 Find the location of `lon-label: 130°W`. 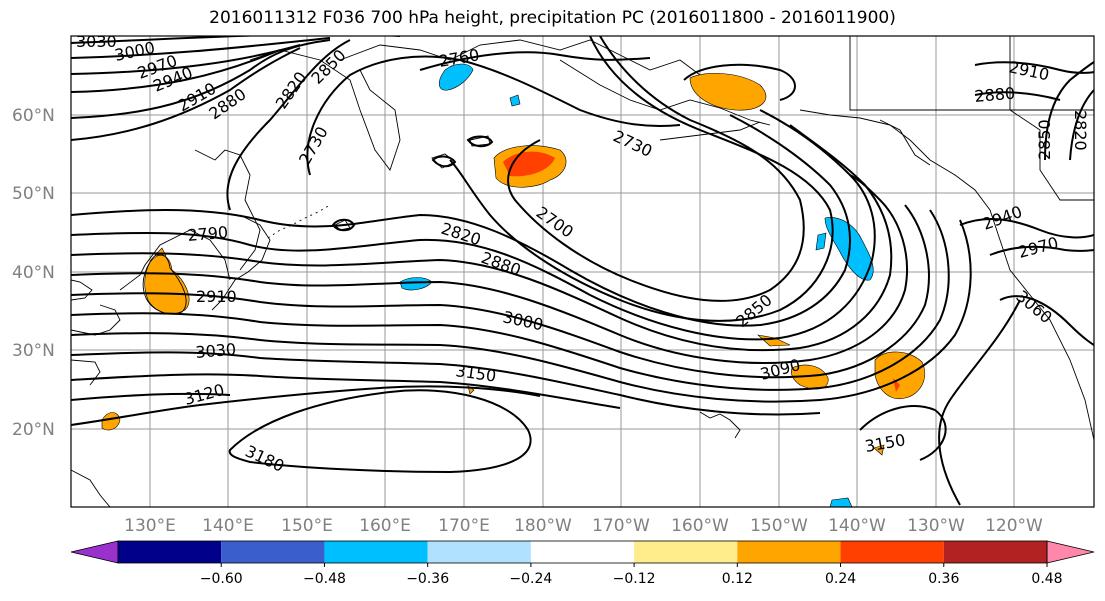

lon-label: 130°W is located at coordinates (936, 526).